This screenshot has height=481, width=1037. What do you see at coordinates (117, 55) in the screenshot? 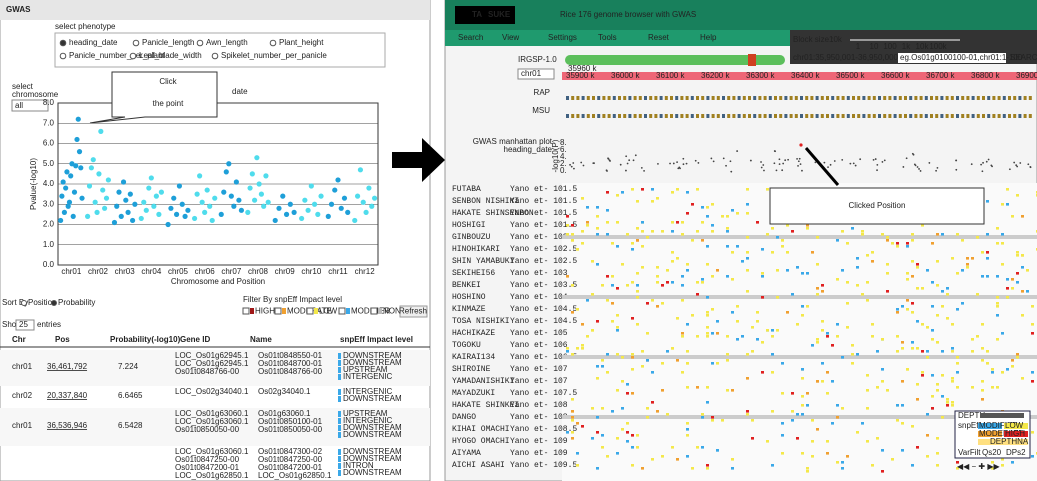
I see `phenotype-option: Panicle_number_per_plant` at bounding box center [117, 55].